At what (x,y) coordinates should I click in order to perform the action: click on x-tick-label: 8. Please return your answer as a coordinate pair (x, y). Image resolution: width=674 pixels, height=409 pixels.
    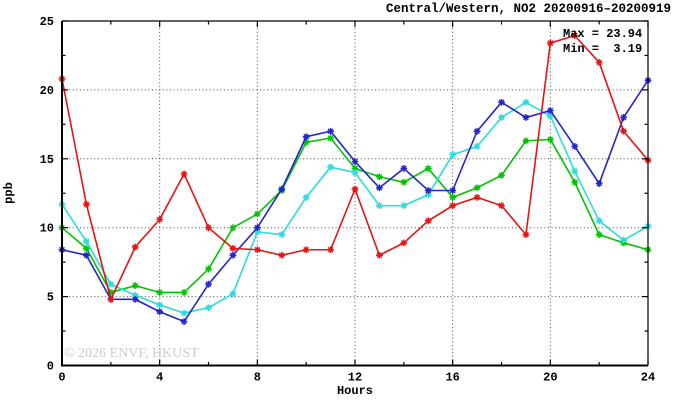
    Looking at the image, I should click on (257, 378).